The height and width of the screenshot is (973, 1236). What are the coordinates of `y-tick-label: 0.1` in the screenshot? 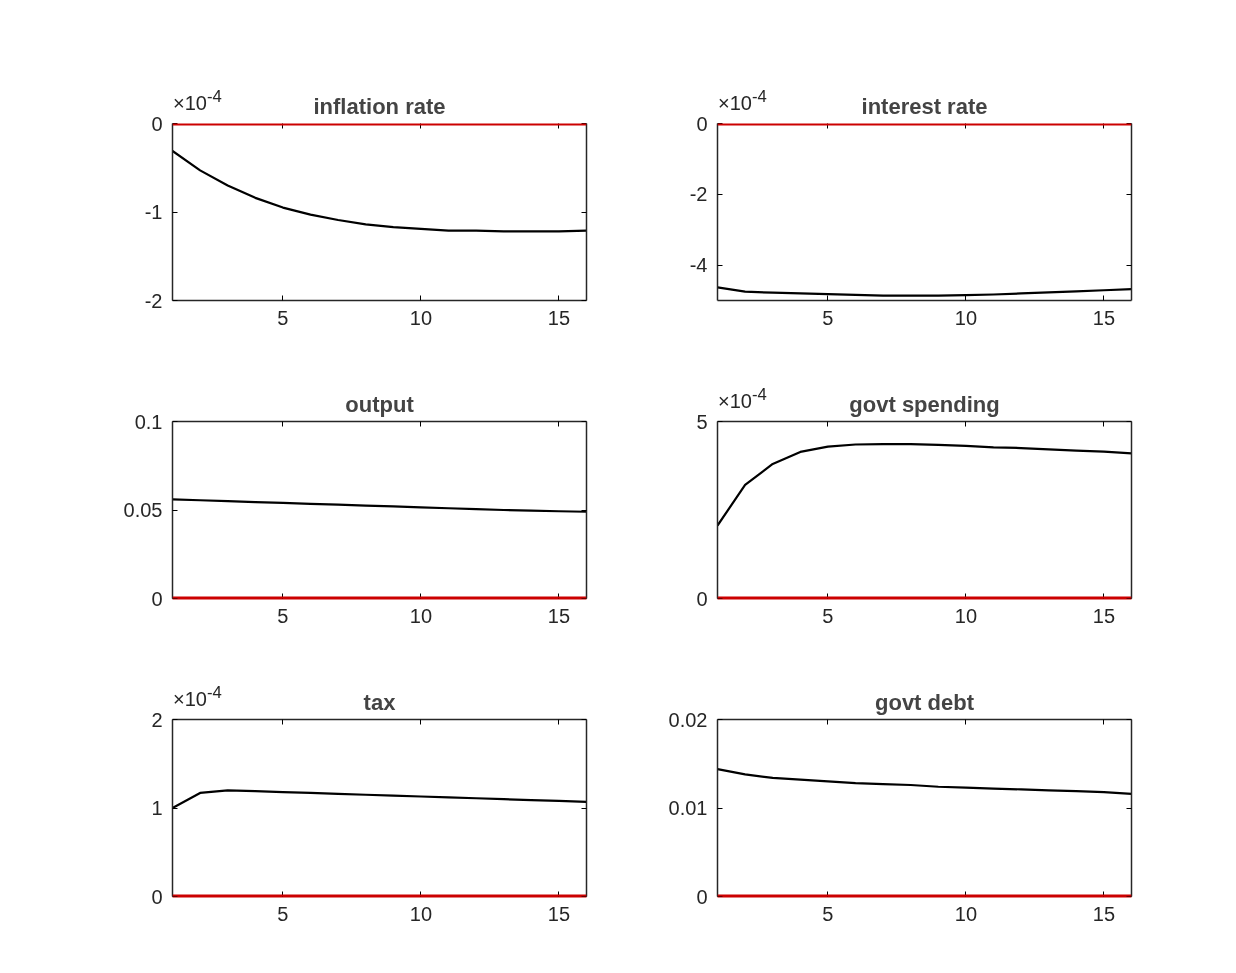 It's located at (148, 421).